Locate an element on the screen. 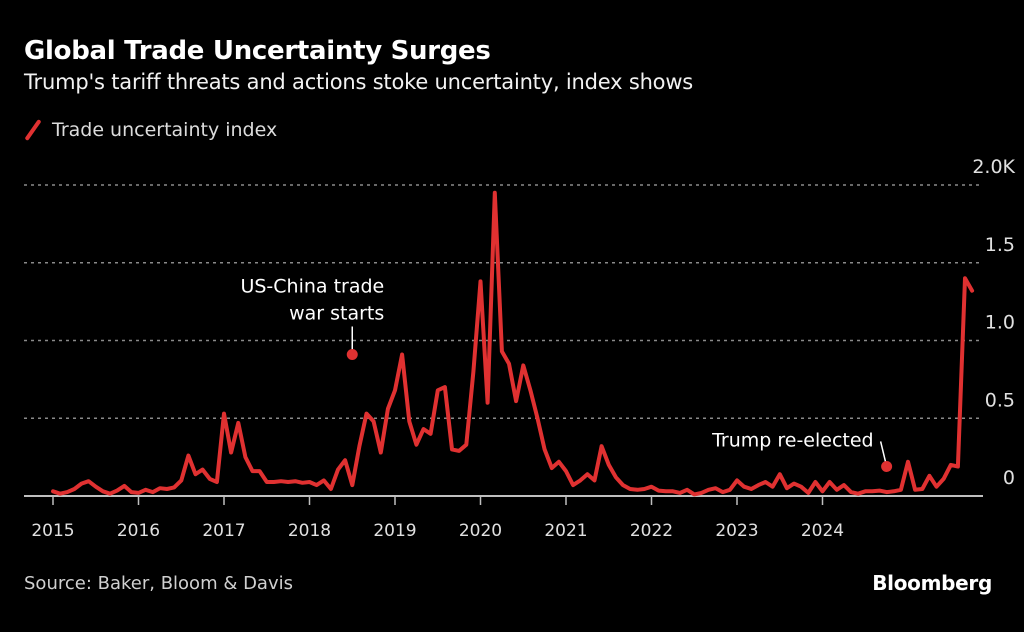 This screenshot has height=632, width=1024. x-tick-label: 2020 is located at coordinates (480, 531).